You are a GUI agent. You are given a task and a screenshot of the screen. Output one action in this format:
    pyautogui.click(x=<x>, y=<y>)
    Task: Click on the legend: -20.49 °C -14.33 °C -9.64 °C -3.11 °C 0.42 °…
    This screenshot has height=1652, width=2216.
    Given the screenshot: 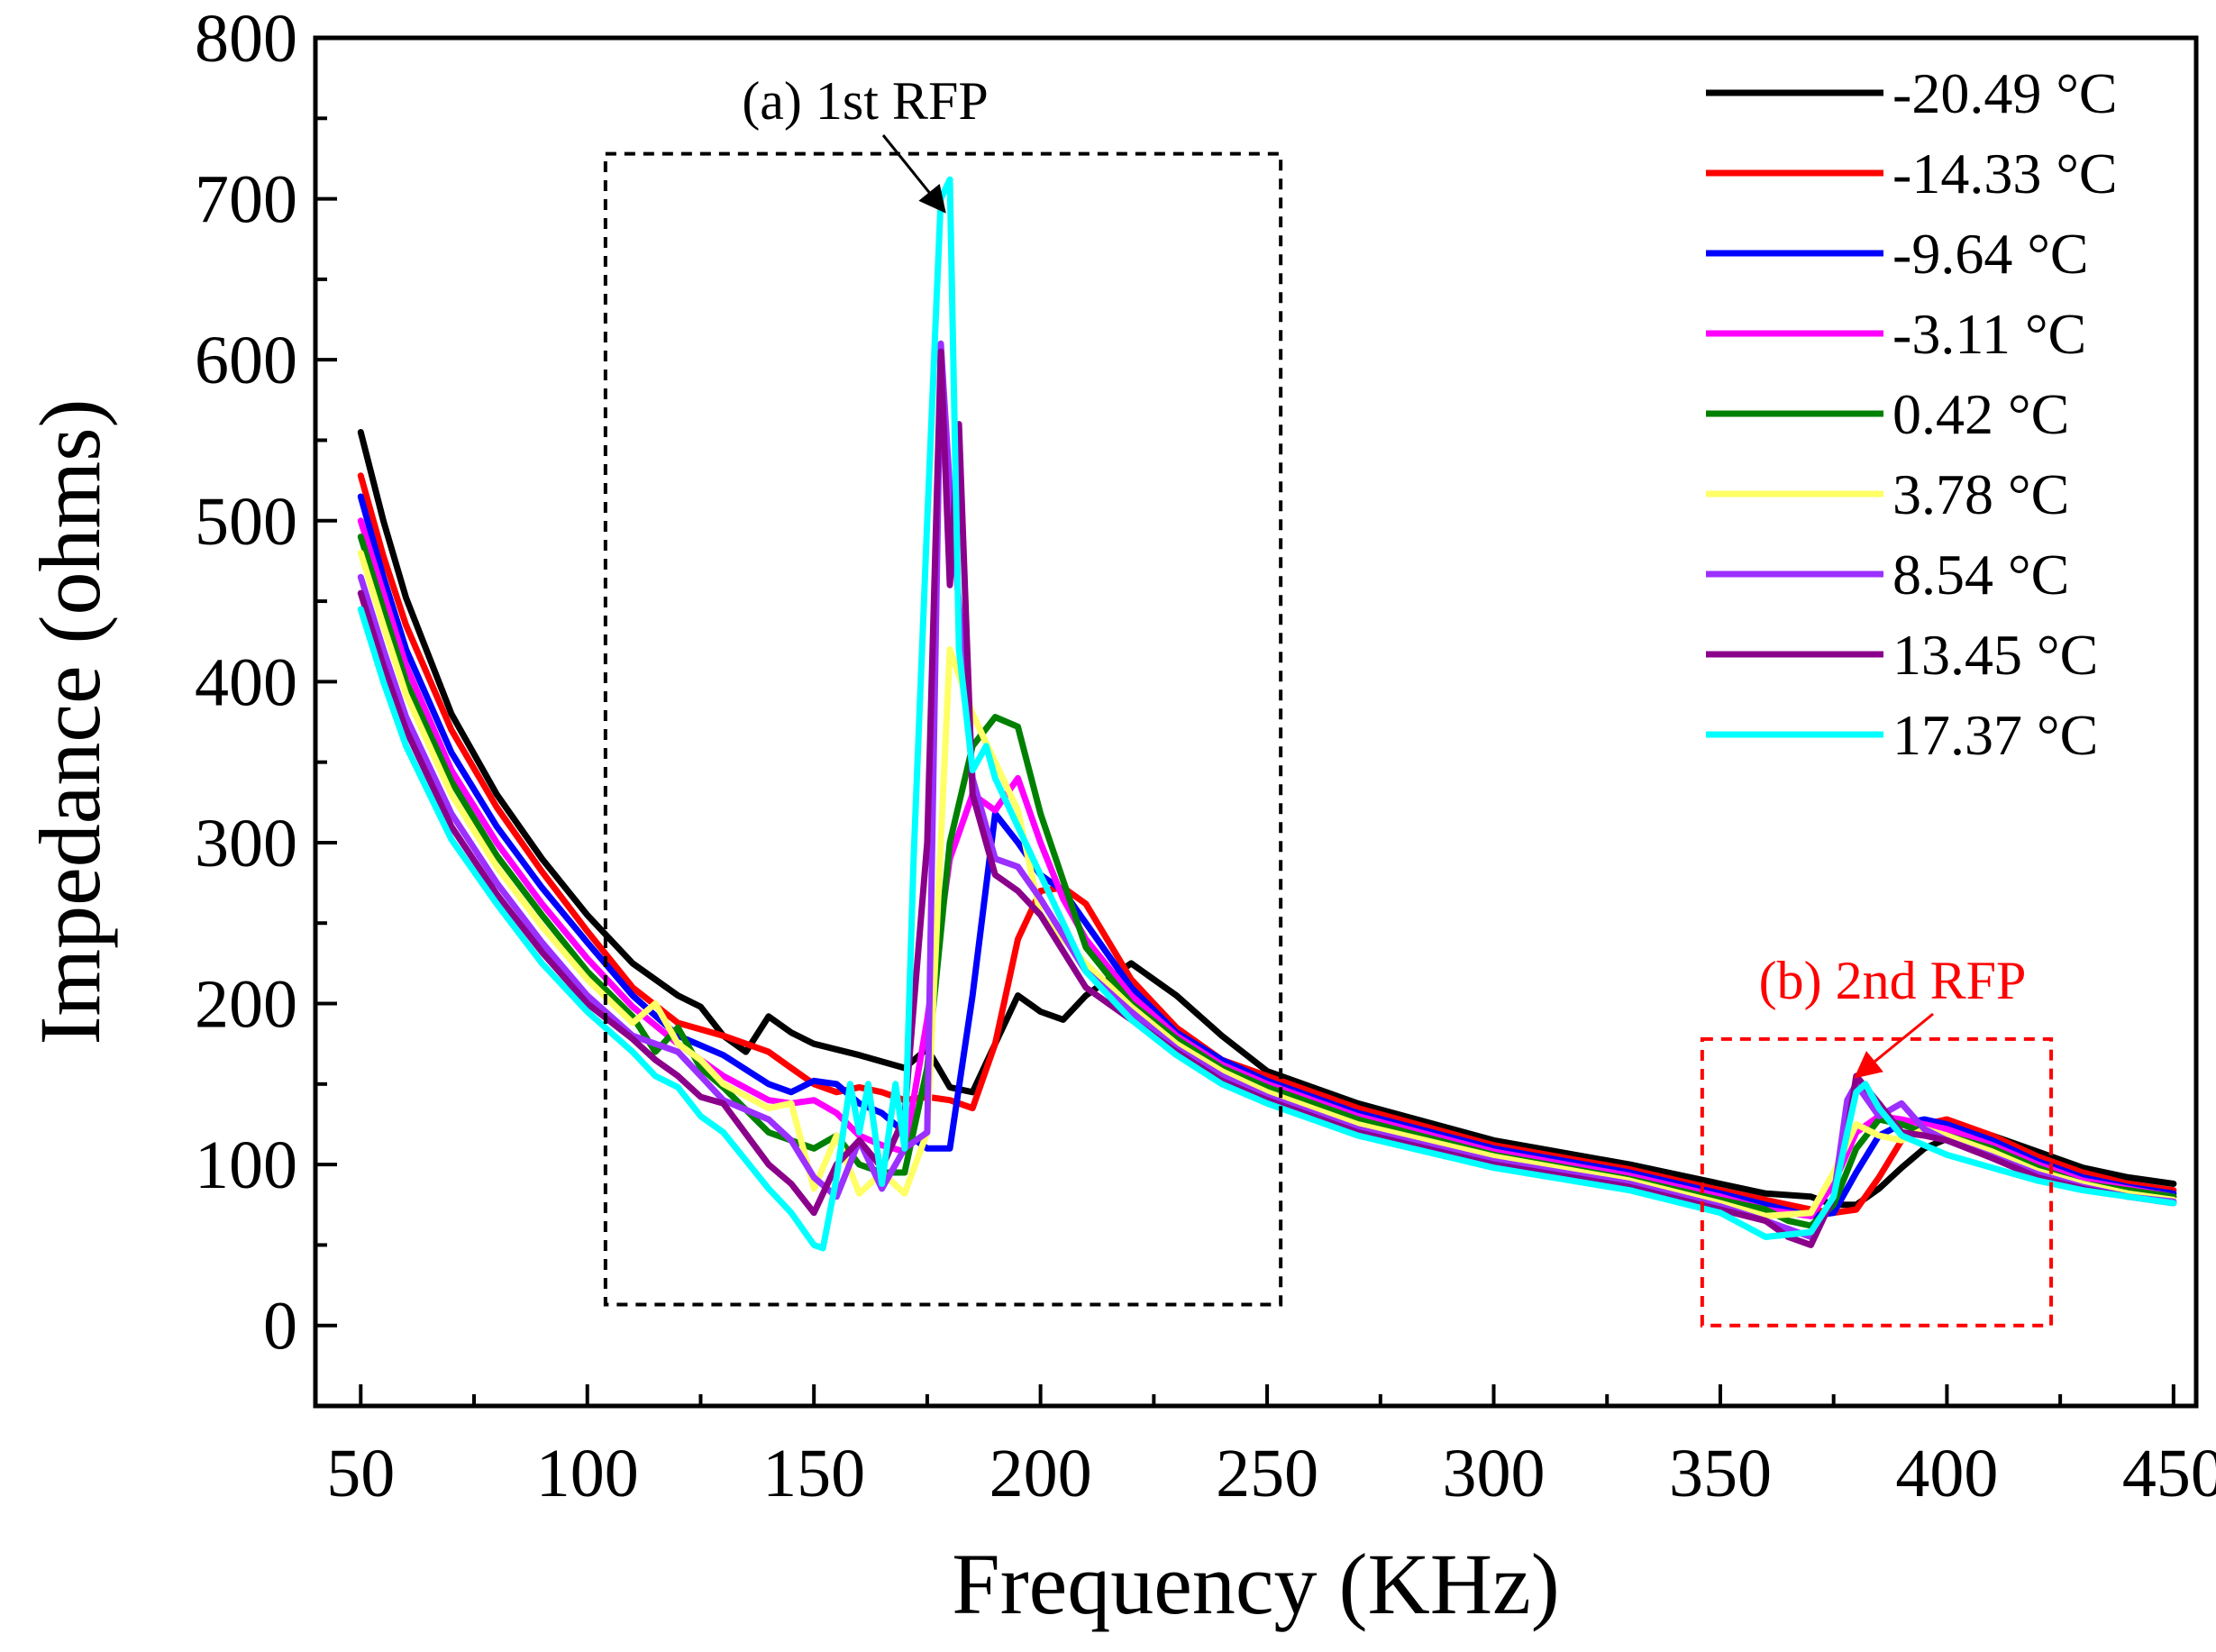 What is the action you would take?
    pyautogui.click(x=1912, y=414)
    